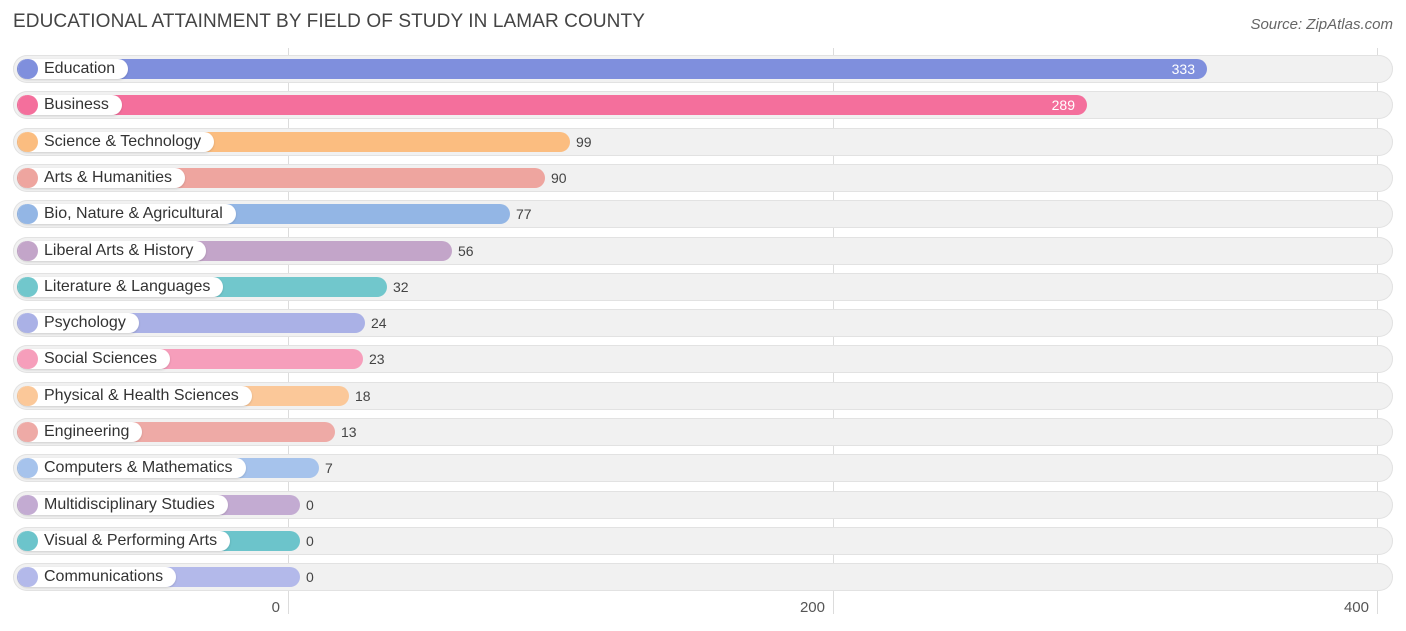  I want to click on bar-row: Bio, Nature & Agricultural 77, so click(703, 214).